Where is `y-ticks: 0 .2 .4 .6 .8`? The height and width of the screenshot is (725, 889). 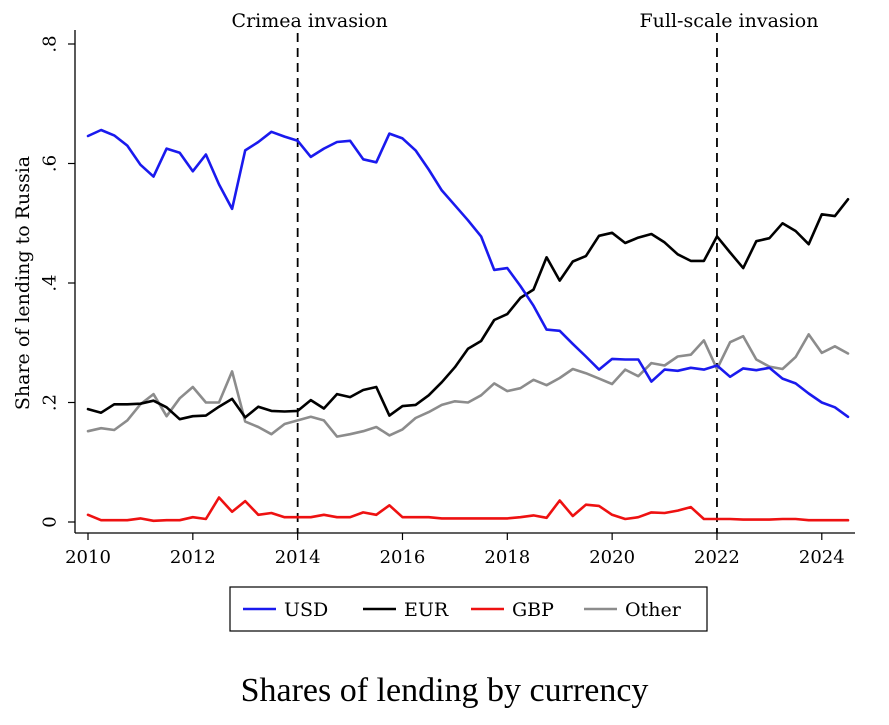
y-ticks: 0 .2 .4 .6 .8 is located at coordinates (57, 281).